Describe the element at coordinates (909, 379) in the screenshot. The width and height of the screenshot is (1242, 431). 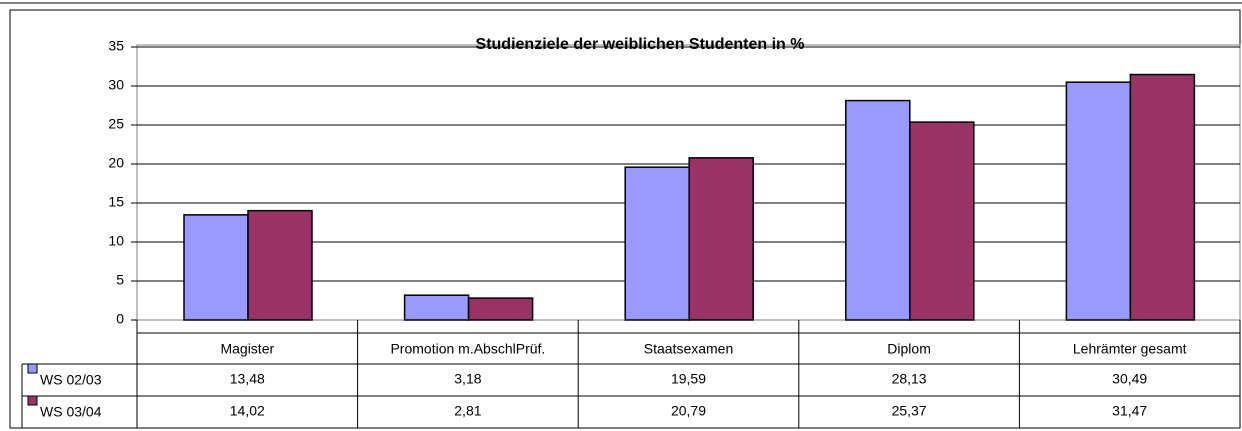
I see `table-value: 28,13` at that location.